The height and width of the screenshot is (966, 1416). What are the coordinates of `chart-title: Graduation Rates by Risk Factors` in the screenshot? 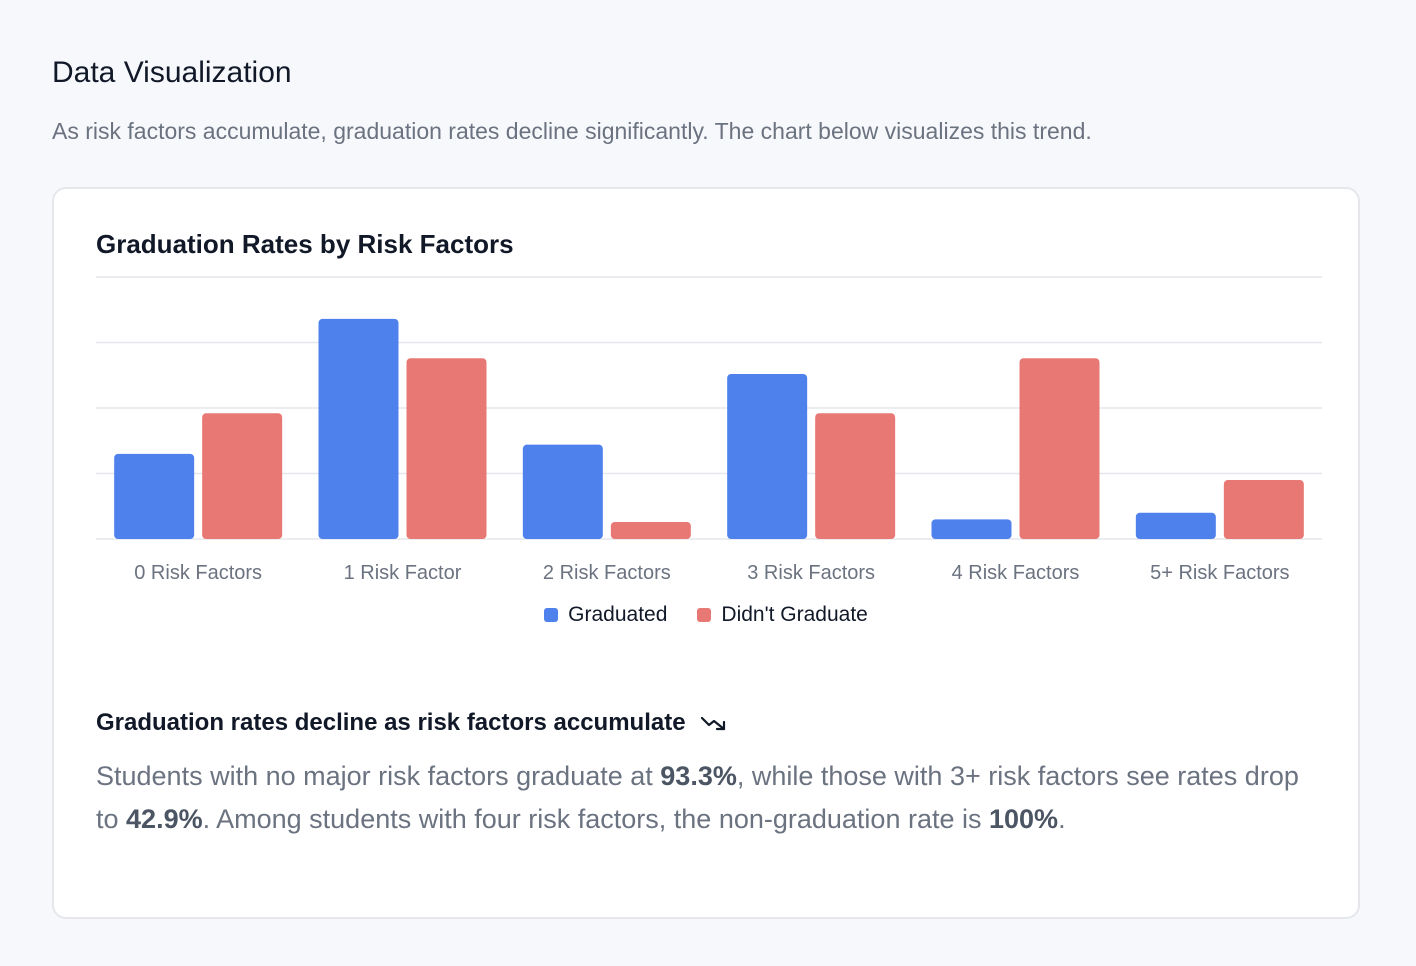 It's located at (305, 244).